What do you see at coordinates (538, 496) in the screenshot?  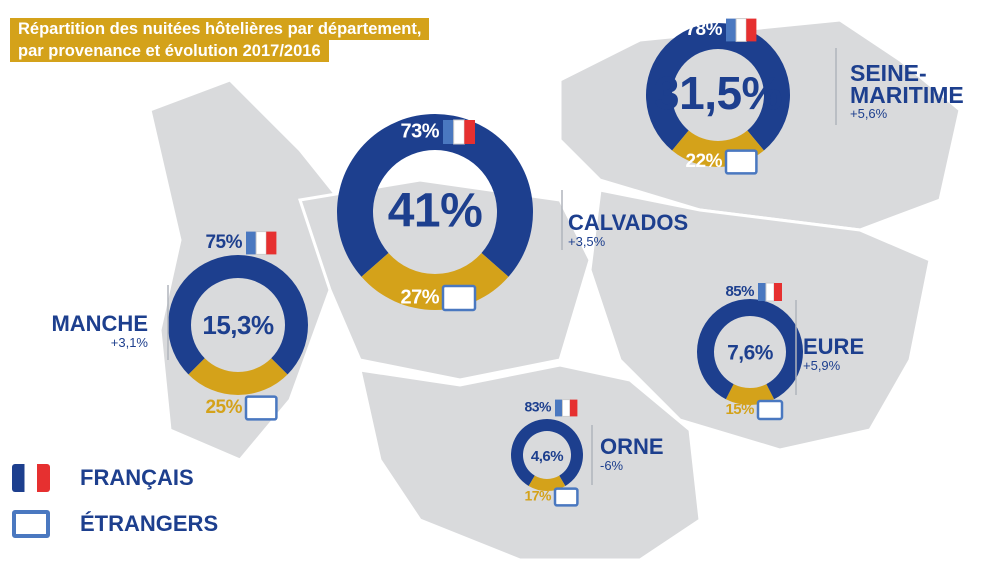 I see `value-label: 17%` at bounding box center [538, 496].